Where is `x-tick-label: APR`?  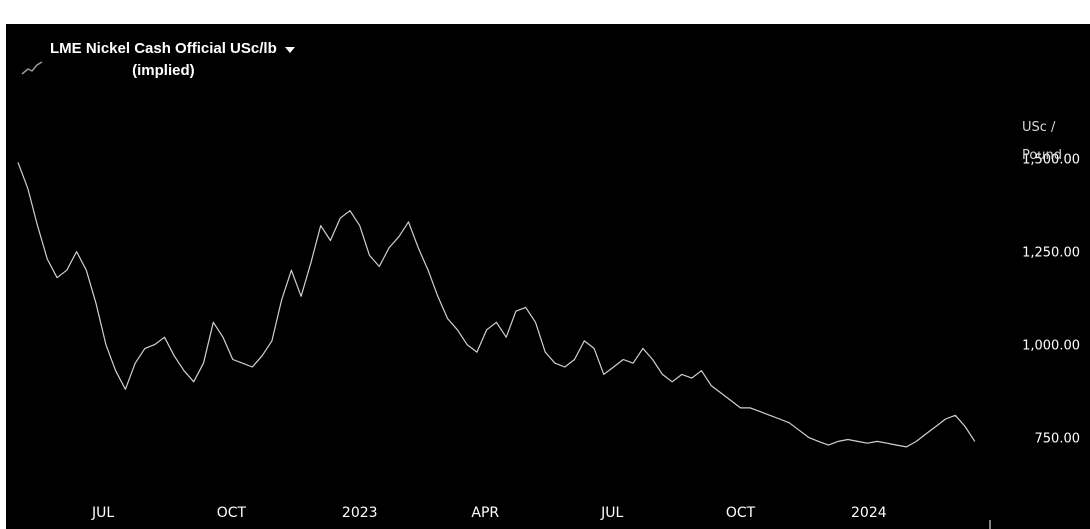 x-tick-label: APR is located at coordinates (485, 513).